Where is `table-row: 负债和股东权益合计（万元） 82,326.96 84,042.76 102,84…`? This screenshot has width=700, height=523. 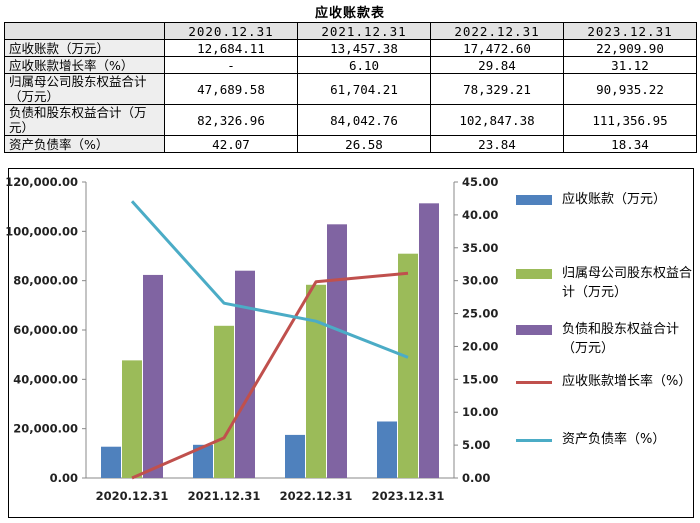
table-row: 负债和股东权益合计（万元） 82,326.96 84,042.76 102,84… is located at coordinates (350, 120).